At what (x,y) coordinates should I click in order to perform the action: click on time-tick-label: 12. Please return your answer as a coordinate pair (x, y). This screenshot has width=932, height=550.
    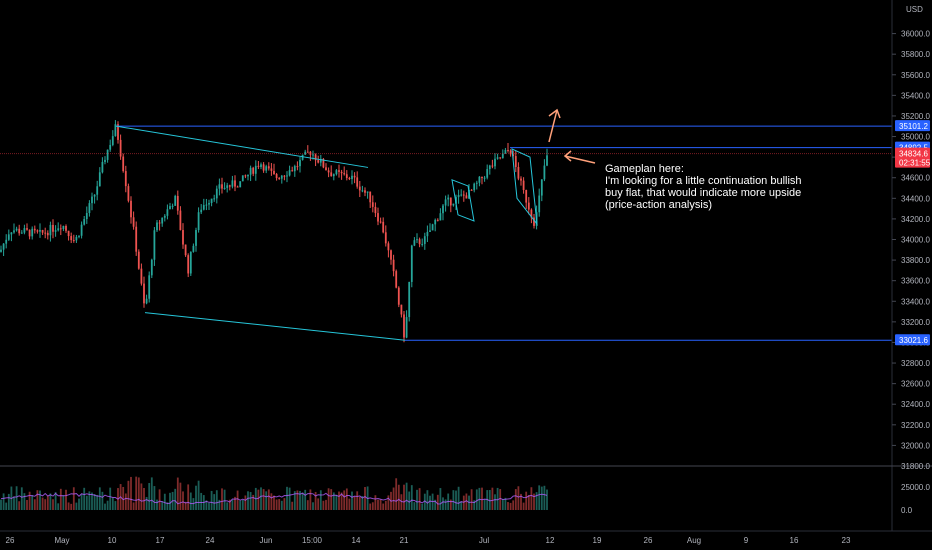
    Looking at the image, I should click on (550, 540).